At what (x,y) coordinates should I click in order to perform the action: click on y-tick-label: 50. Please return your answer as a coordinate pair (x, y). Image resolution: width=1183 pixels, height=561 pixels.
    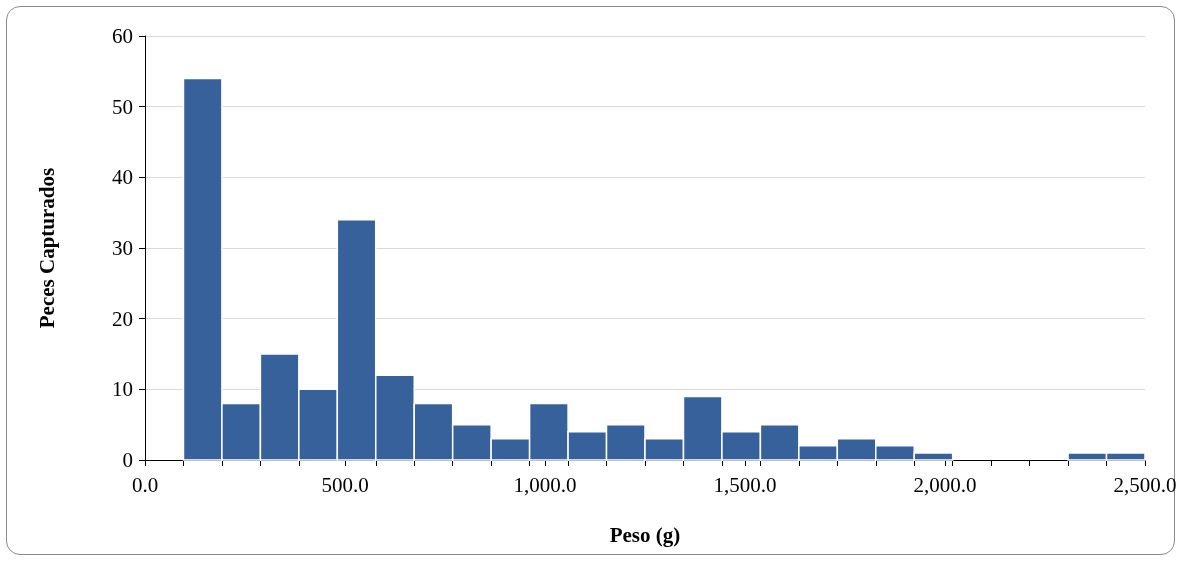
    Looking at the image, I should click on (122, 106).